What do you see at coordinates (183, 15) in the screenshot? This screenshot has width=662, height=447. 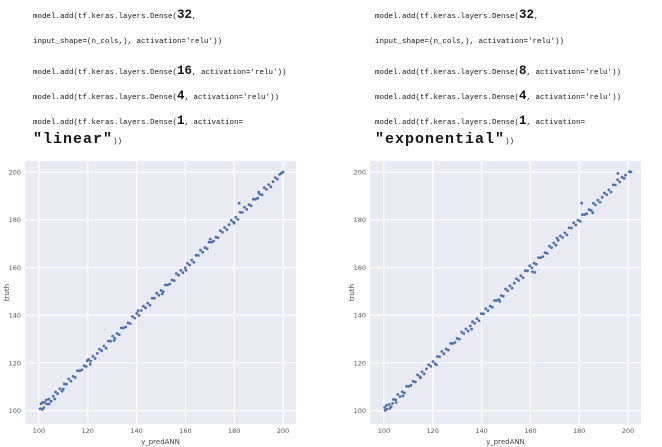 I see `code-line: model.add(tf.keras.layers.Dense(32,` at bounding box center [183, 15].